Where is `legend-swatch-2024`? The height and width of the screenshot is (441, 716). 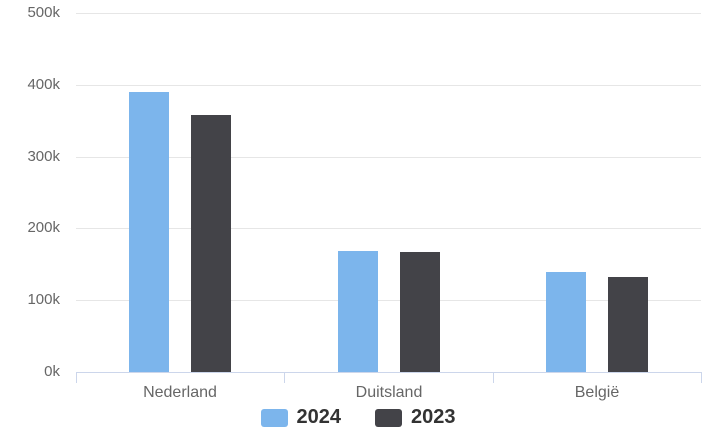
legend-swatch-2024 is located at coordinates (274, 417).